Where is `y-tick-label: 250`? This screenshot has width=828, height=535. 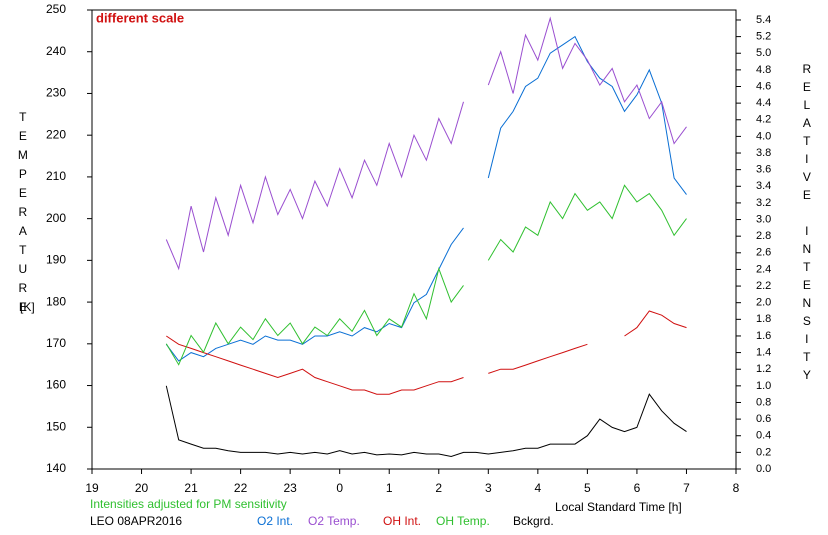
y-tick-label: 250 is located at coordinates (56, 9).